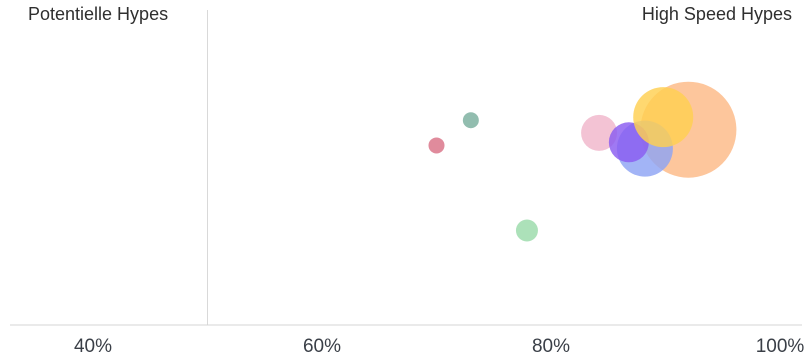  What do you see at coordinates (98, 14) in the screenshot?
I see `quadrant-label-left: Potentielle Hypes` at bounding box center [98, 14].